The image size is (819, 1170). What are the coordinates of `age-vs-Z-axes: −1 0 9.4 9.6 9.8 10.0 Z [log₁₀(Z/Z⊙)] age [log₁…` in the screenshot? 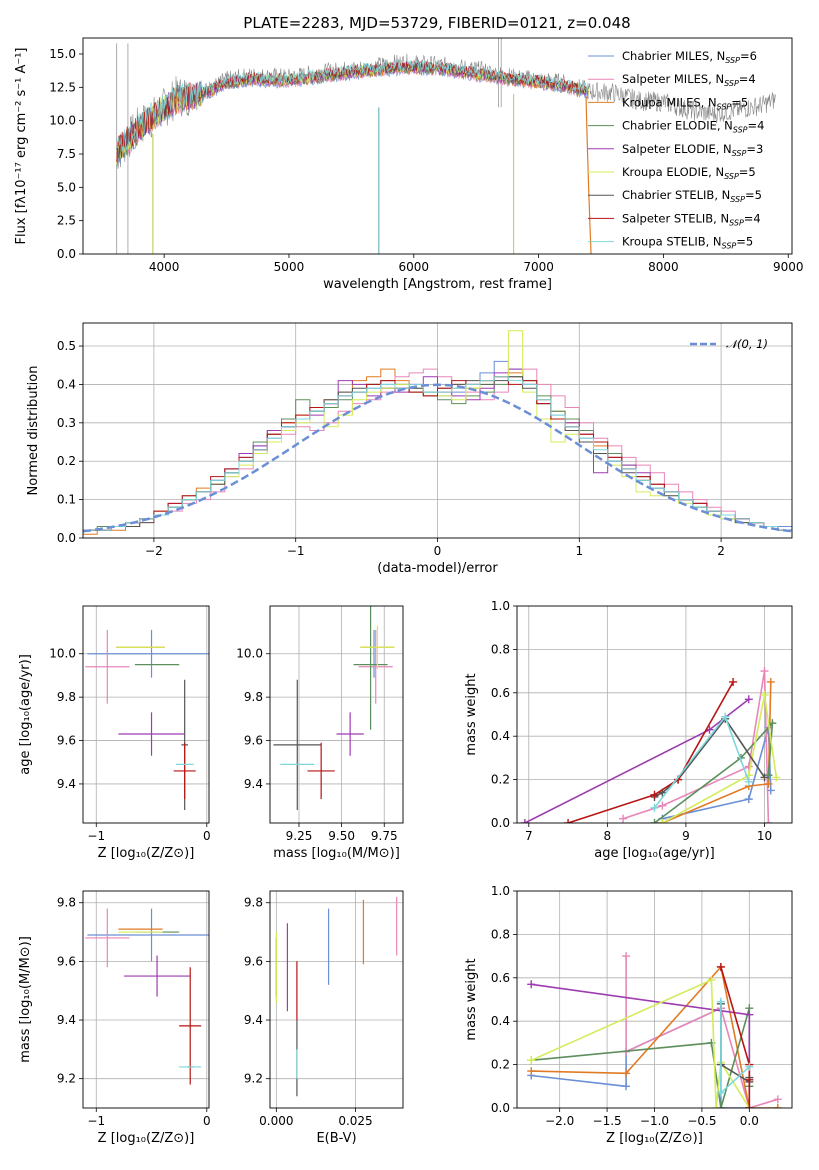 It's located at (114, 733).